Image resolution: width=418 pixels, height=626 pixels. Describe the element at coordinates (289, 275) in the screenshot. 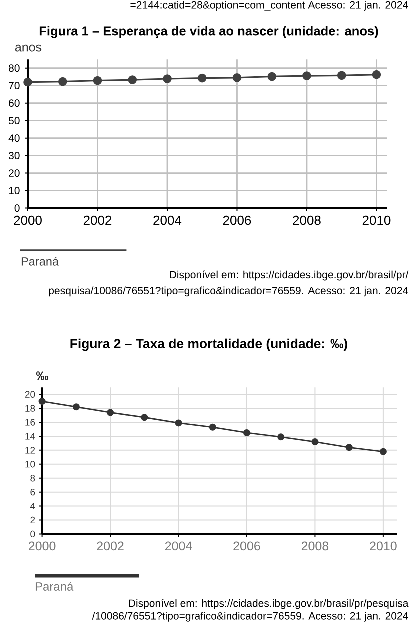

I see `text: Disponível em: https://cidades.ibge.gov.br/brasil/pr/` at that location.